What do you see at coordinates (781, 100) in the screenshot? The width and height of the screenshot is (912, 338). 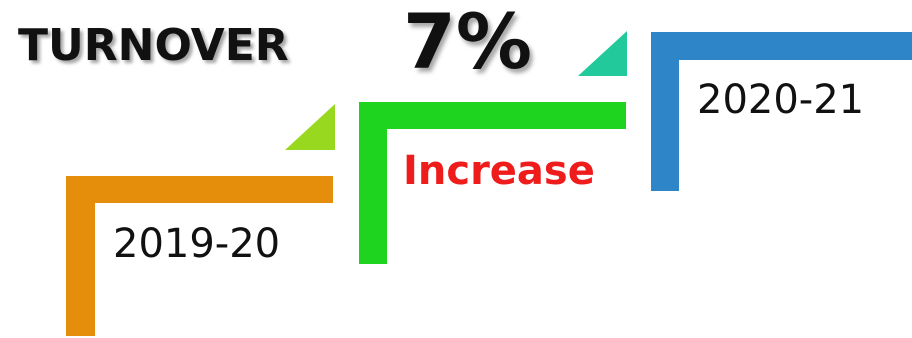 I see `year-label-2020-21: 2020-21` at bounding box center [781, 100].